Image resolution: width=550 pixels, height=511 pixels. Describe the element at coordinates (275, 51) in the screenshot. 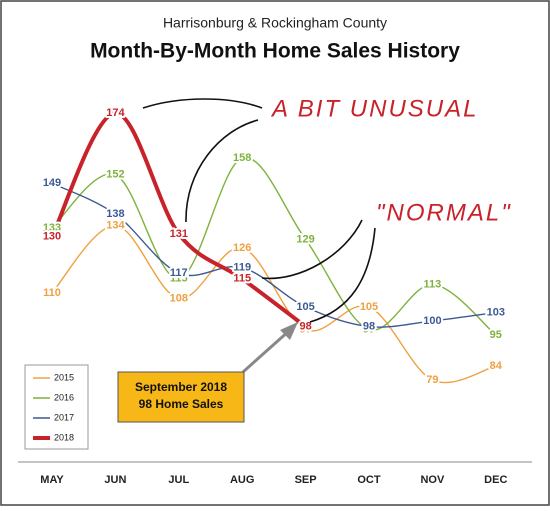

I see `chart-title: Month-By-Month Home Sales History` at that location.